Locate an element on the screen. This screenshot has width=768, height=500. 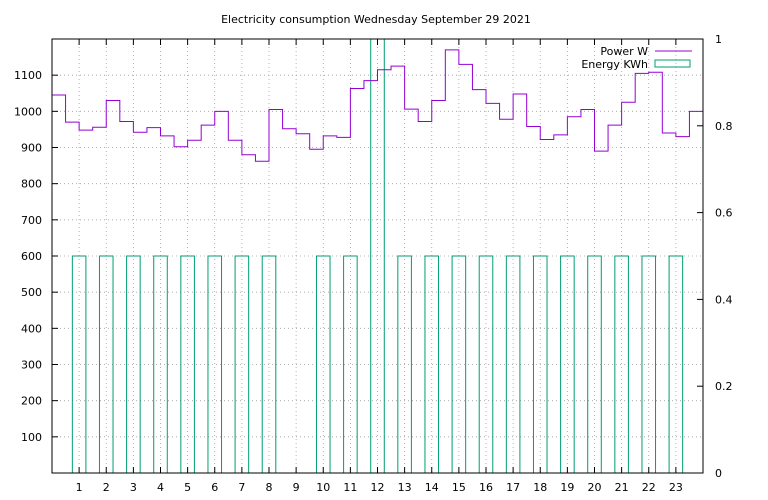
y-tick-label-left: 300 is located at coordinates (31, 365).